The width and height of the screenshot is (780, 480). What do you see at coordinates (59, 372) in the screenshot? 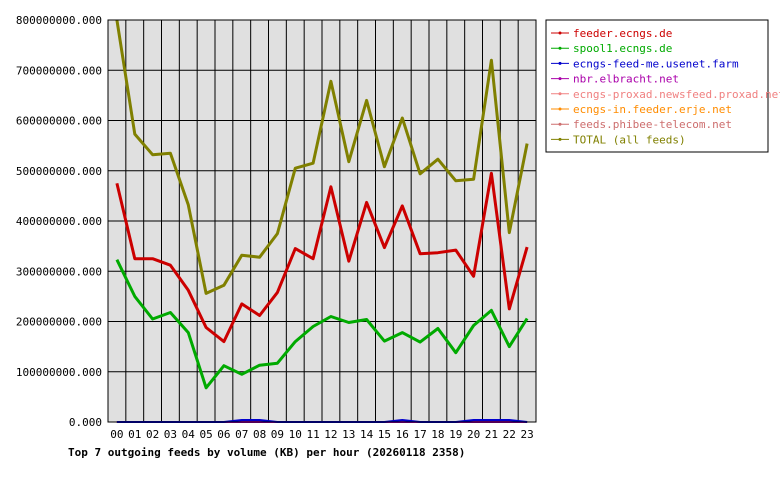
I see `y-tick-label: 100000000.000` at bounding box center [59, 372].